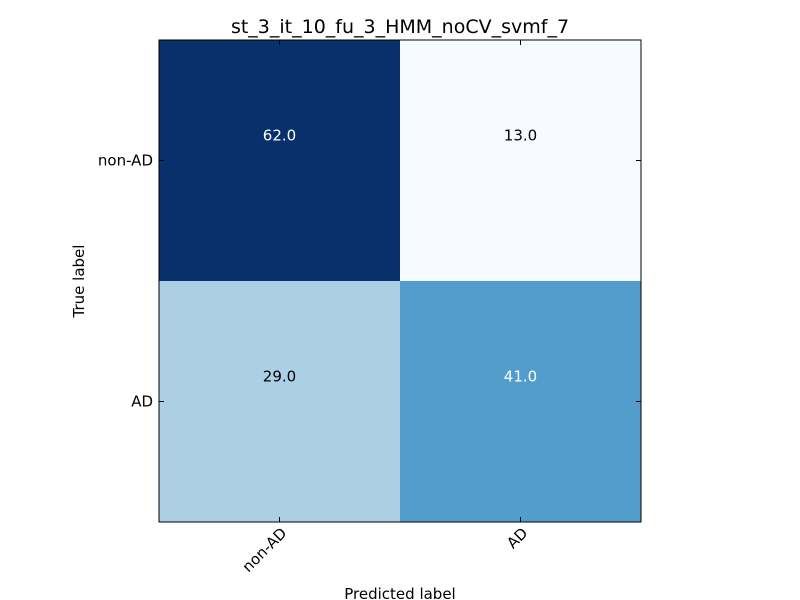  I want to click on heatmap-cell-r0-c0, so click(279, 160).